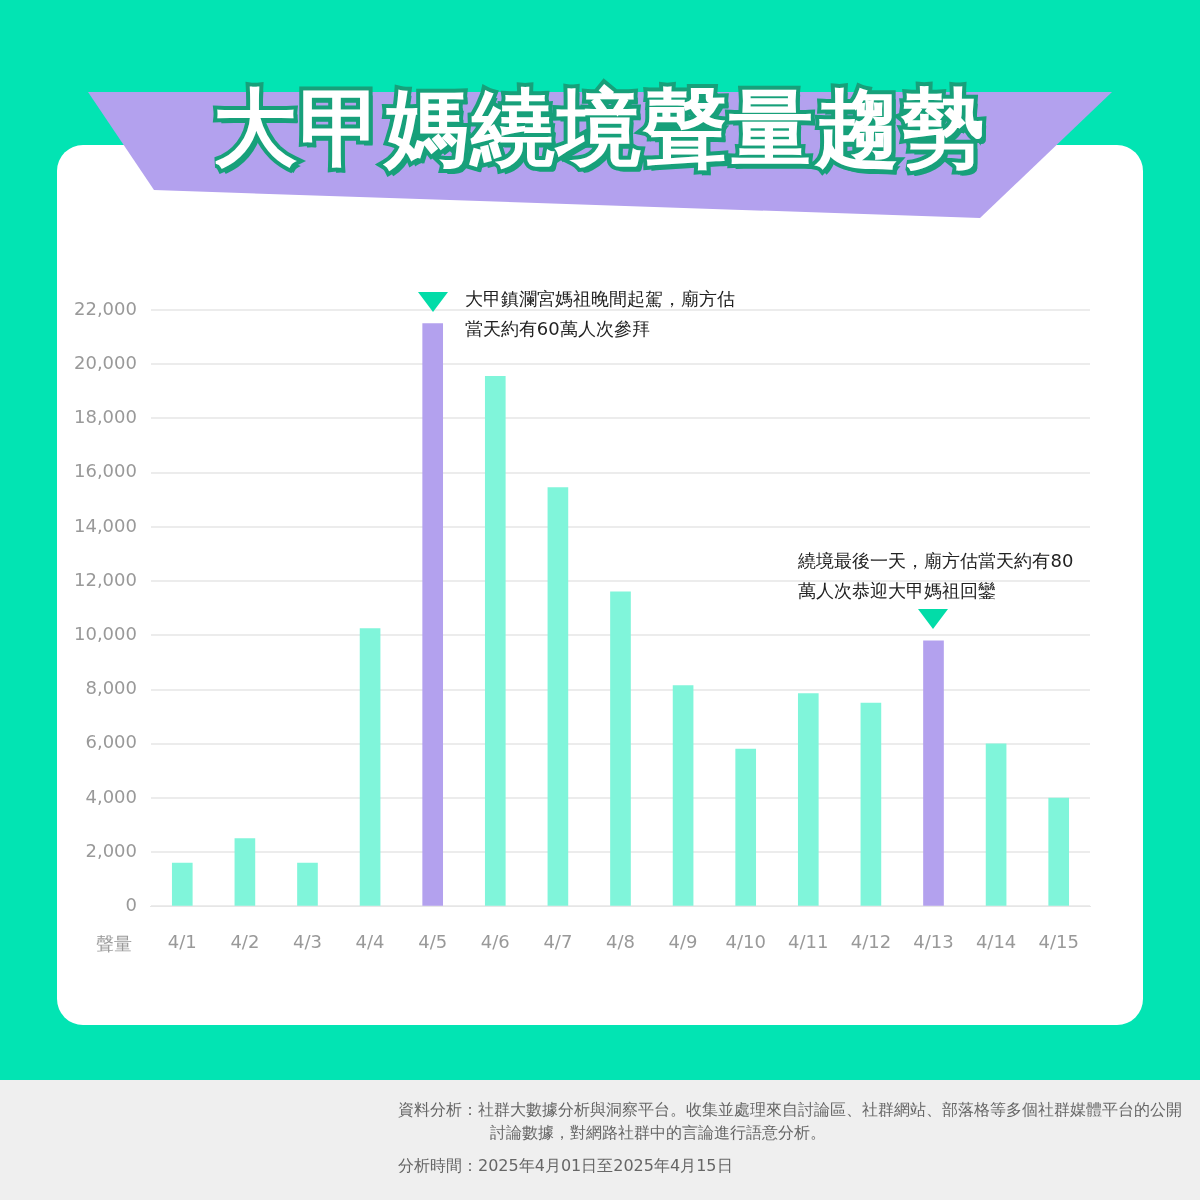  What do you see at coordinates (105, 417) in the screenshot?
I see `y-tick-label: 18,000` at bounding box center [105, 417].